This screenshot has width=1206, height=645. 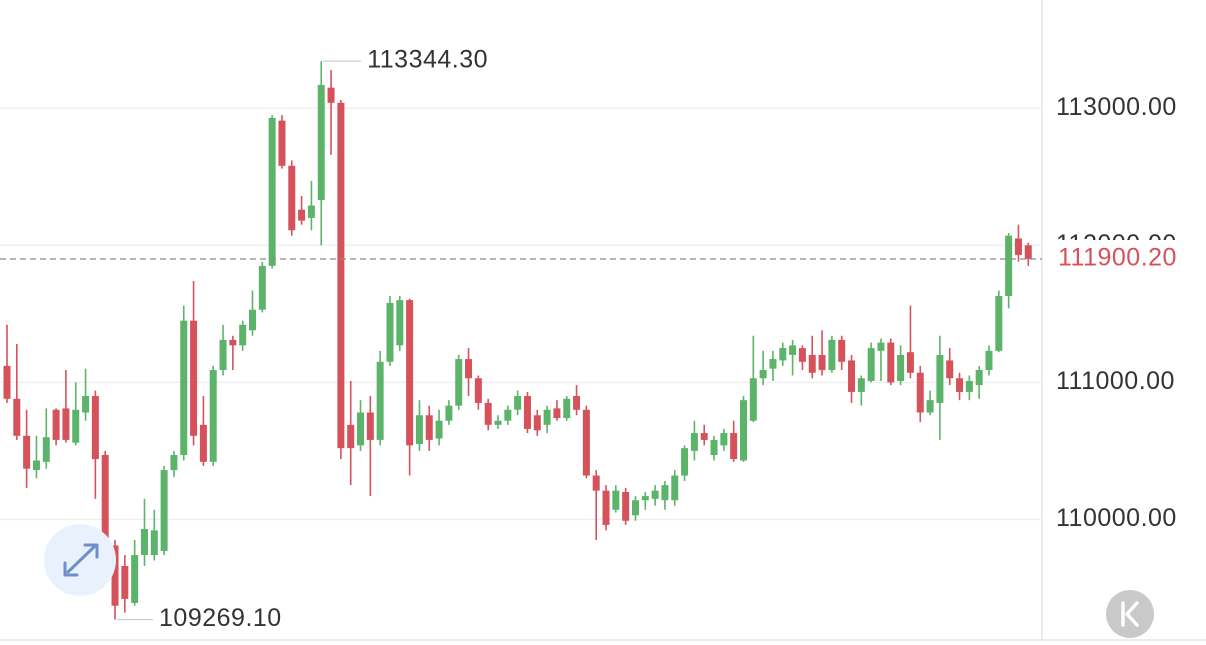 I want to click on y-tick-label: 113000.00, so click(x=1116, y=107).